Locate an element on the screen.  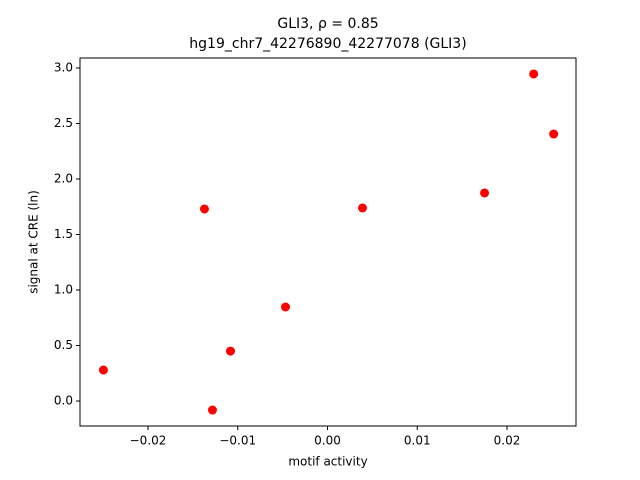
chart-title: GLI3, ρ = 0.85 is located at coordinates (327, 24).